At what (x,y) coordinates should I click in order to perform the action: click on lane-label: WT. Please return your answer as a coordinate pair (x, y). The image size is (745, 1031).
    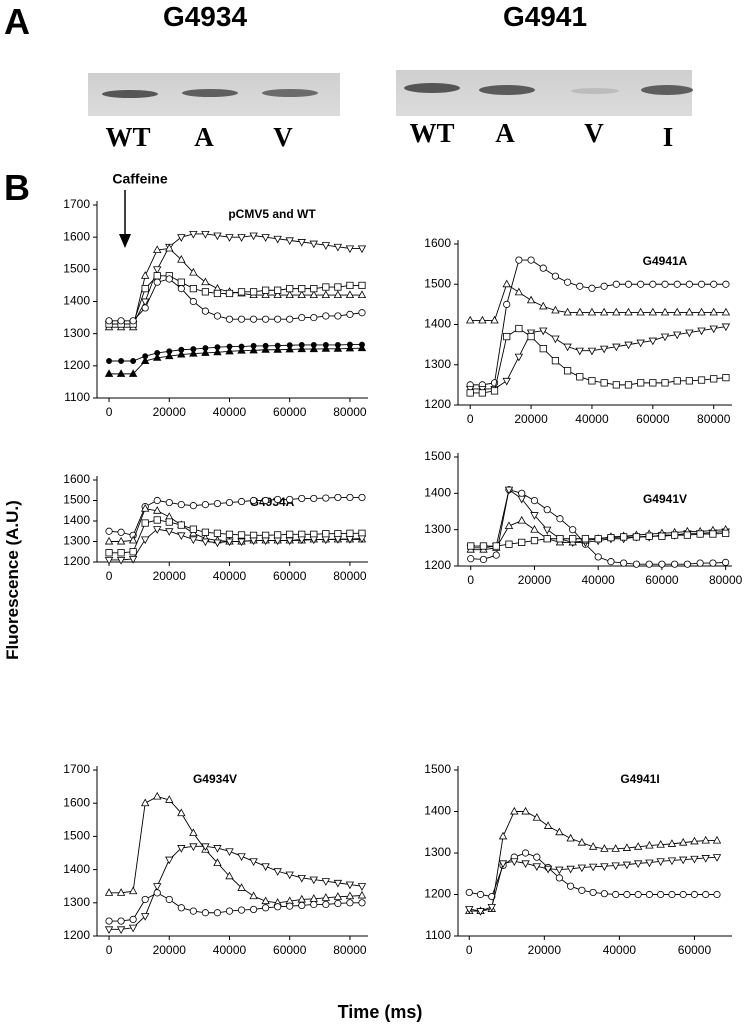
    Looking at the image, I should click on (431, 133).